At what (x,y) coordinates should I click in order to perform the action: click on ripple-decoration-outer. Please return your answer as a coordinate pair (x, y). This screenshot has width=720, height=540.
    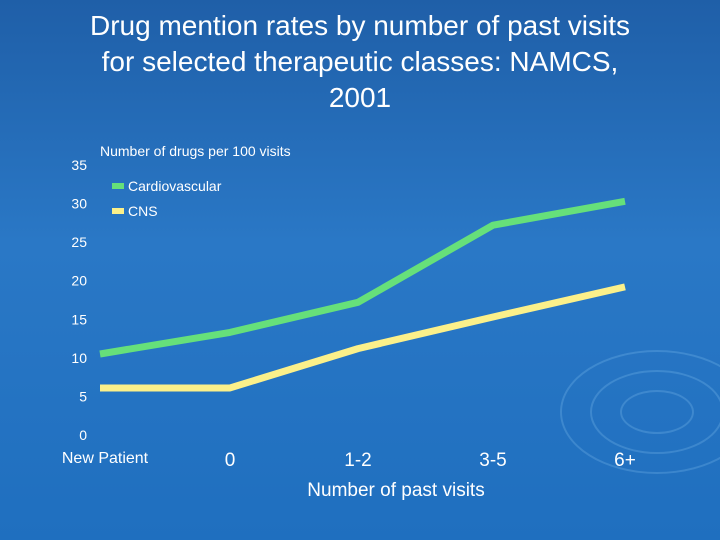
    Looking at the image, I should click on (640, 412).